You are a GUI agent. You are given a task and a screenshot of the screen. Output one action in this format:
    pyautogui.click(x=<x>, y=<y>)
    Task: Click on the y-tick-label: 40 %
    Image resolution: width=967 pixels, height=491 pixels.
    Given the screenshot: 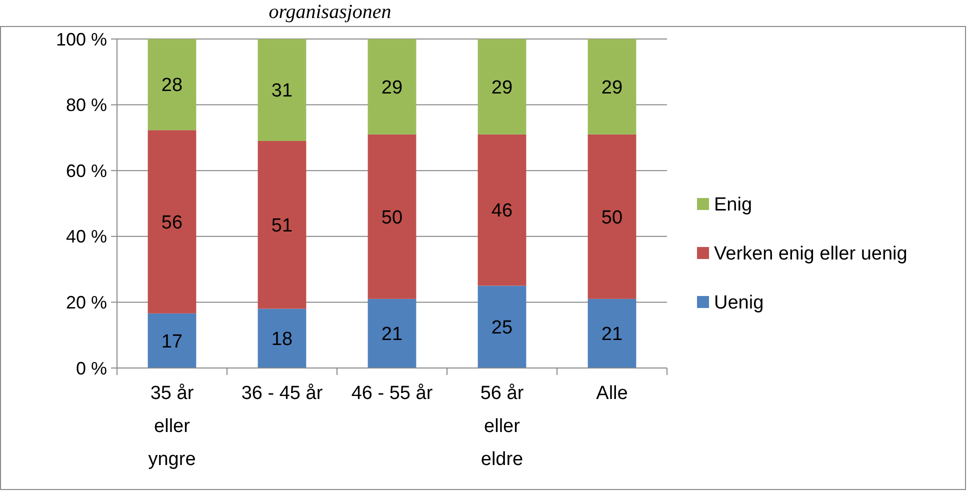 What is the action you would take?
    pyautogui.click(x=86, y=236)
    